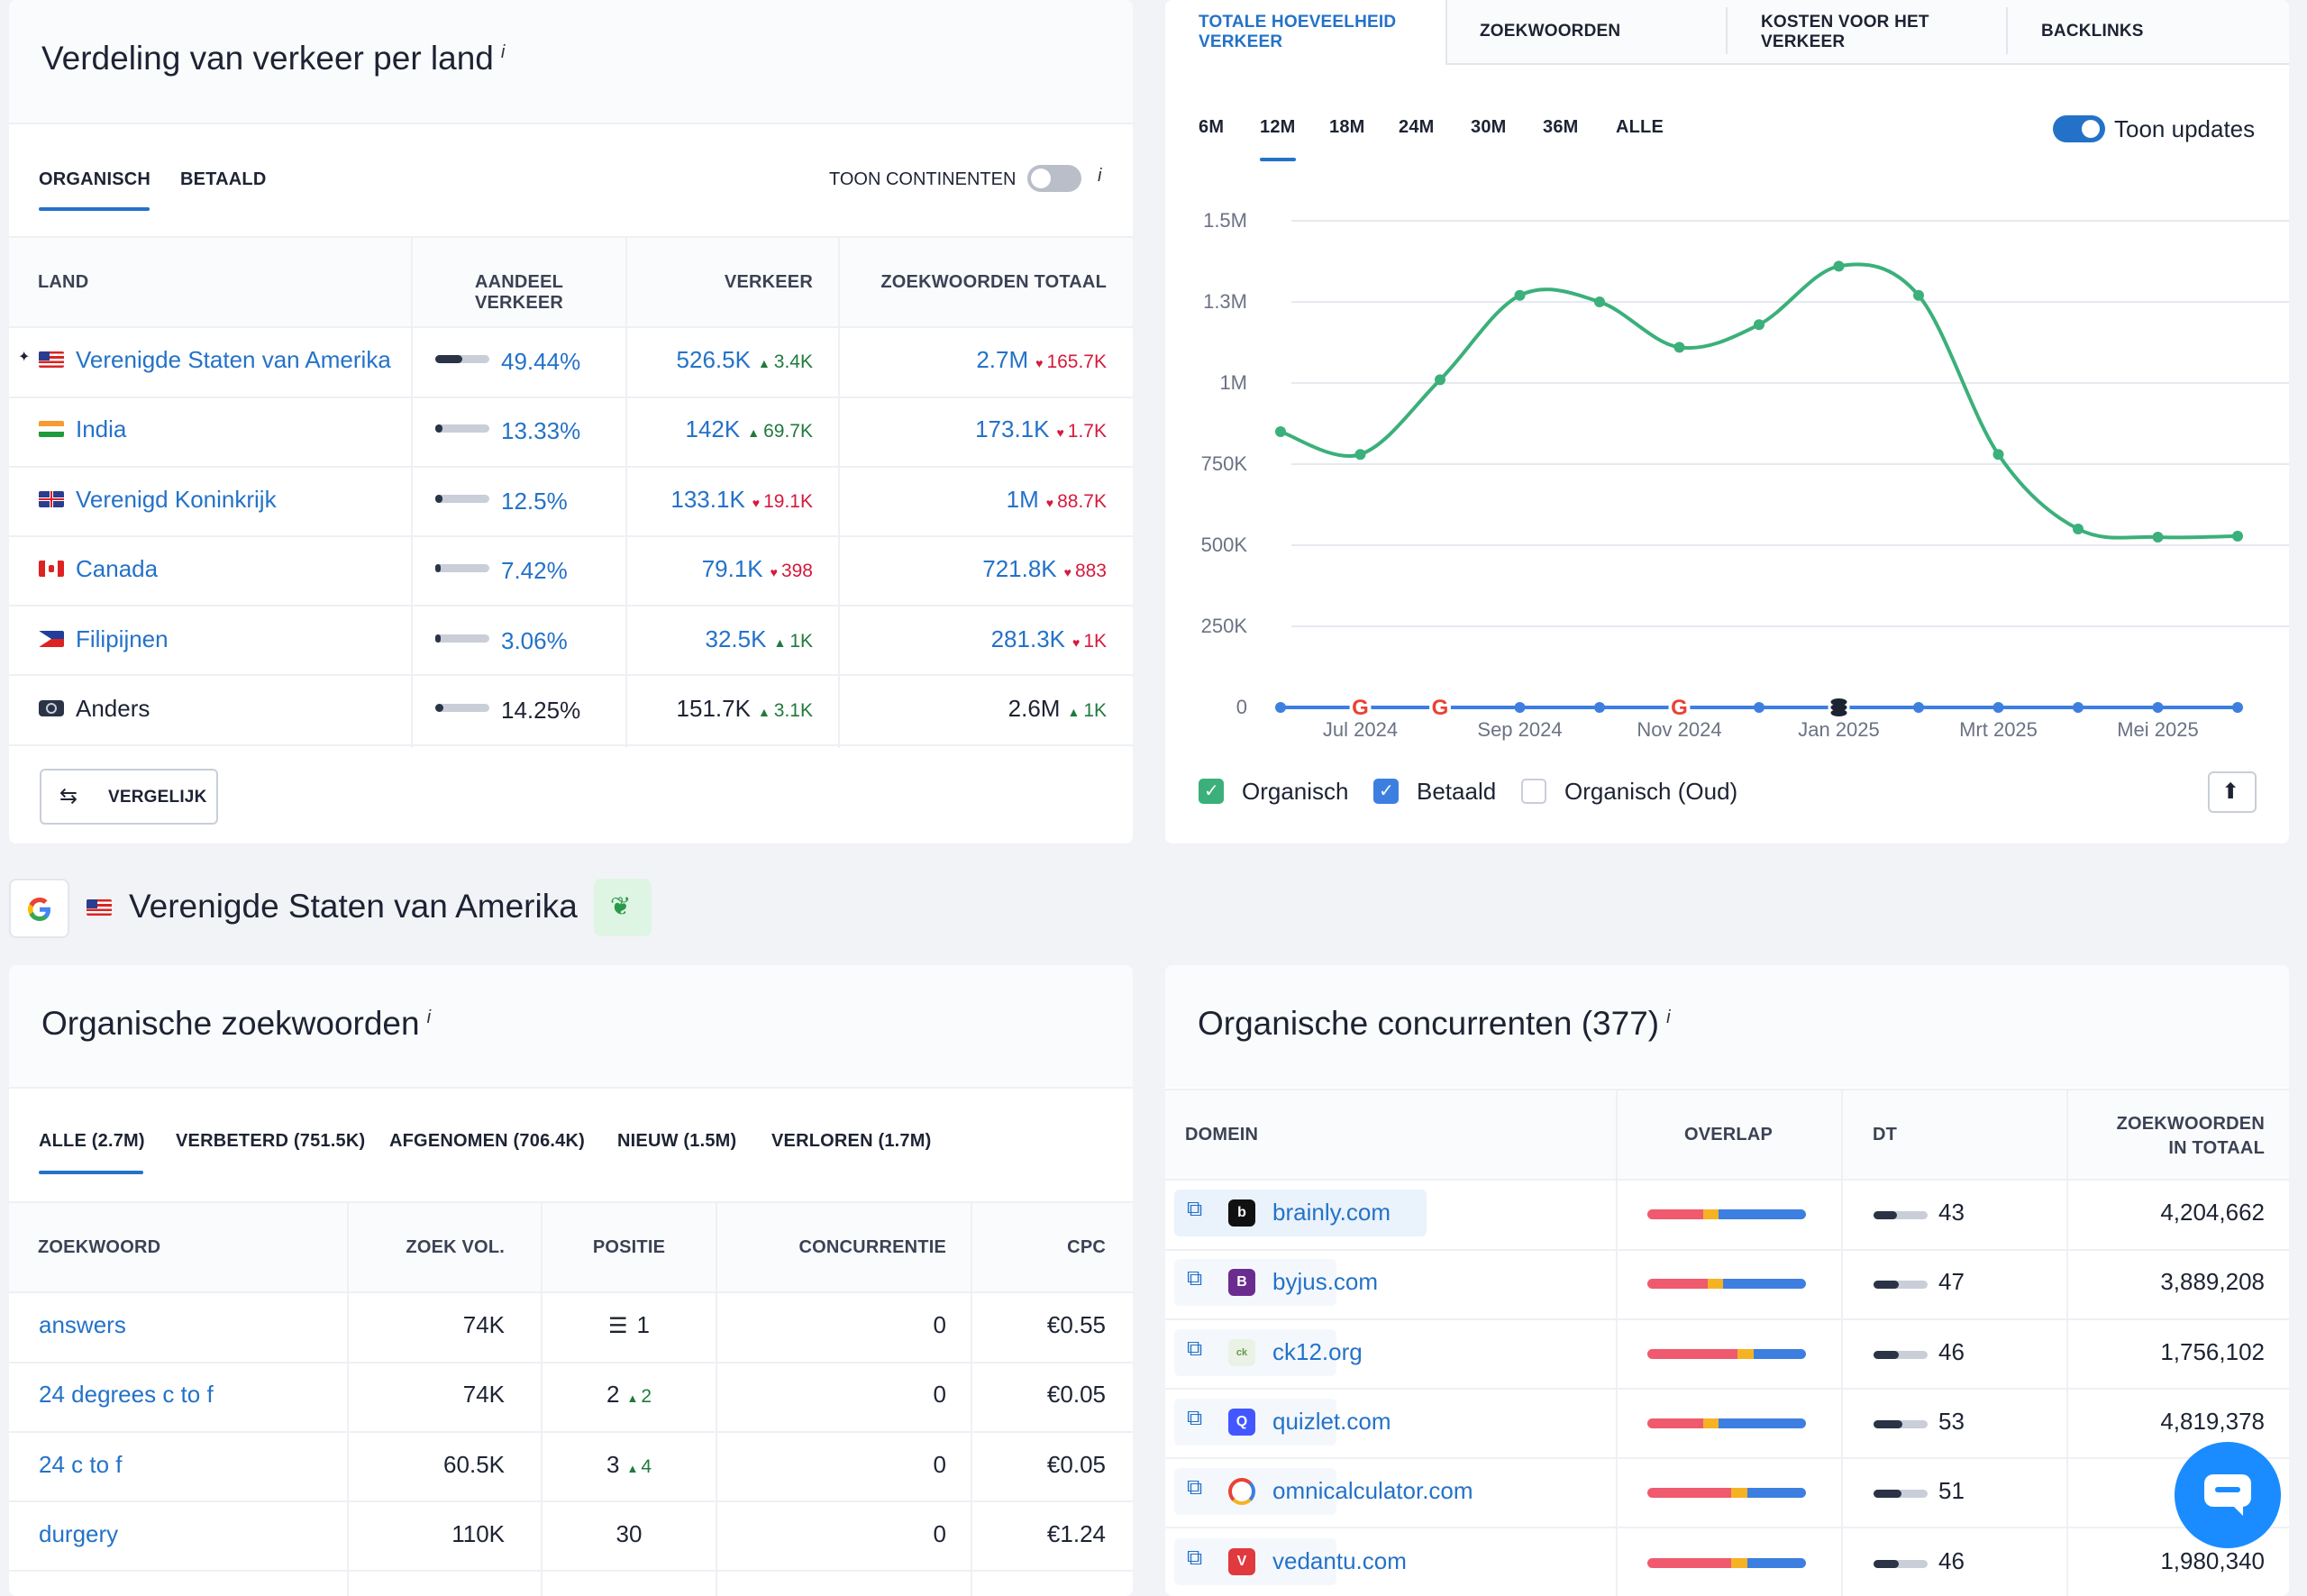 The width and height of the screenshot is (2307, 1596). I want to click on column-header-keywords: ZOEKWOORDEN TOTAAL, so click(977, 282).